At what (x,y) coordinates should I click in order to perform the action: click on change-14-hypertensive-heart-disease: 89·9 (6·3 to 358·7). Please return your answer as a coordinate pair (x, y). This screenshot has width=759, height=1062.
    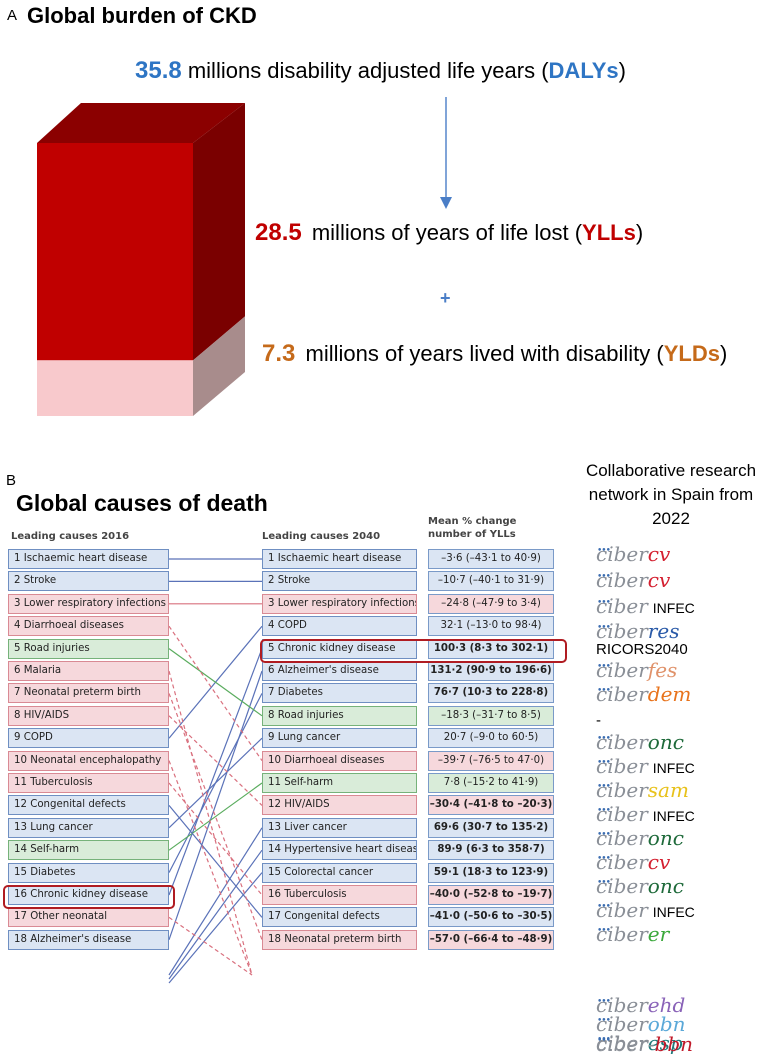
    Looking at the image, I should click on (491, 850).